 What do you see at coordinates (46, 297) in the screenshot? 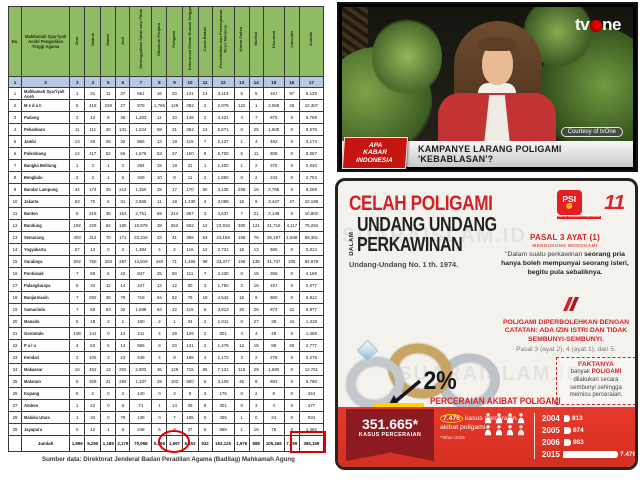
I see `row-region-name: Banjarmasin` at bounding box center [46, 297].